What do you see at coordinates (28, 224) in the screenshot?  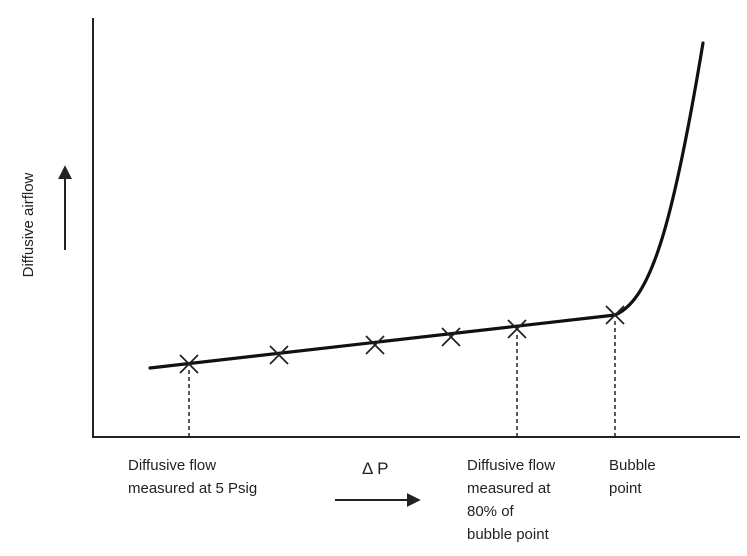 I see `y-axis-label: Diffusive airflow` at bounding box center [28, 224].